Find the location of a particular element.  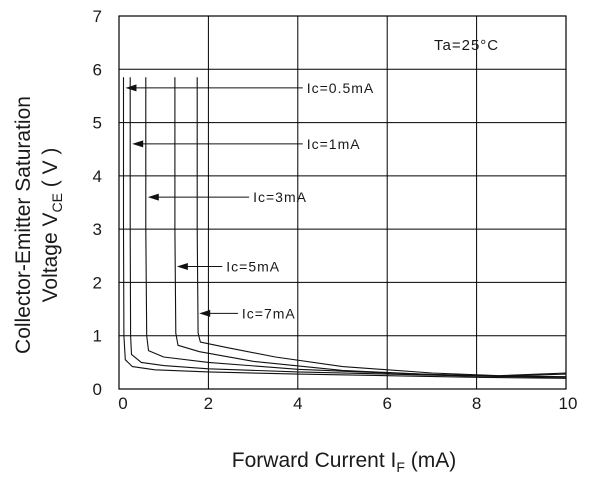

y-tick-label: 1 is located at coordinates (97, 336).